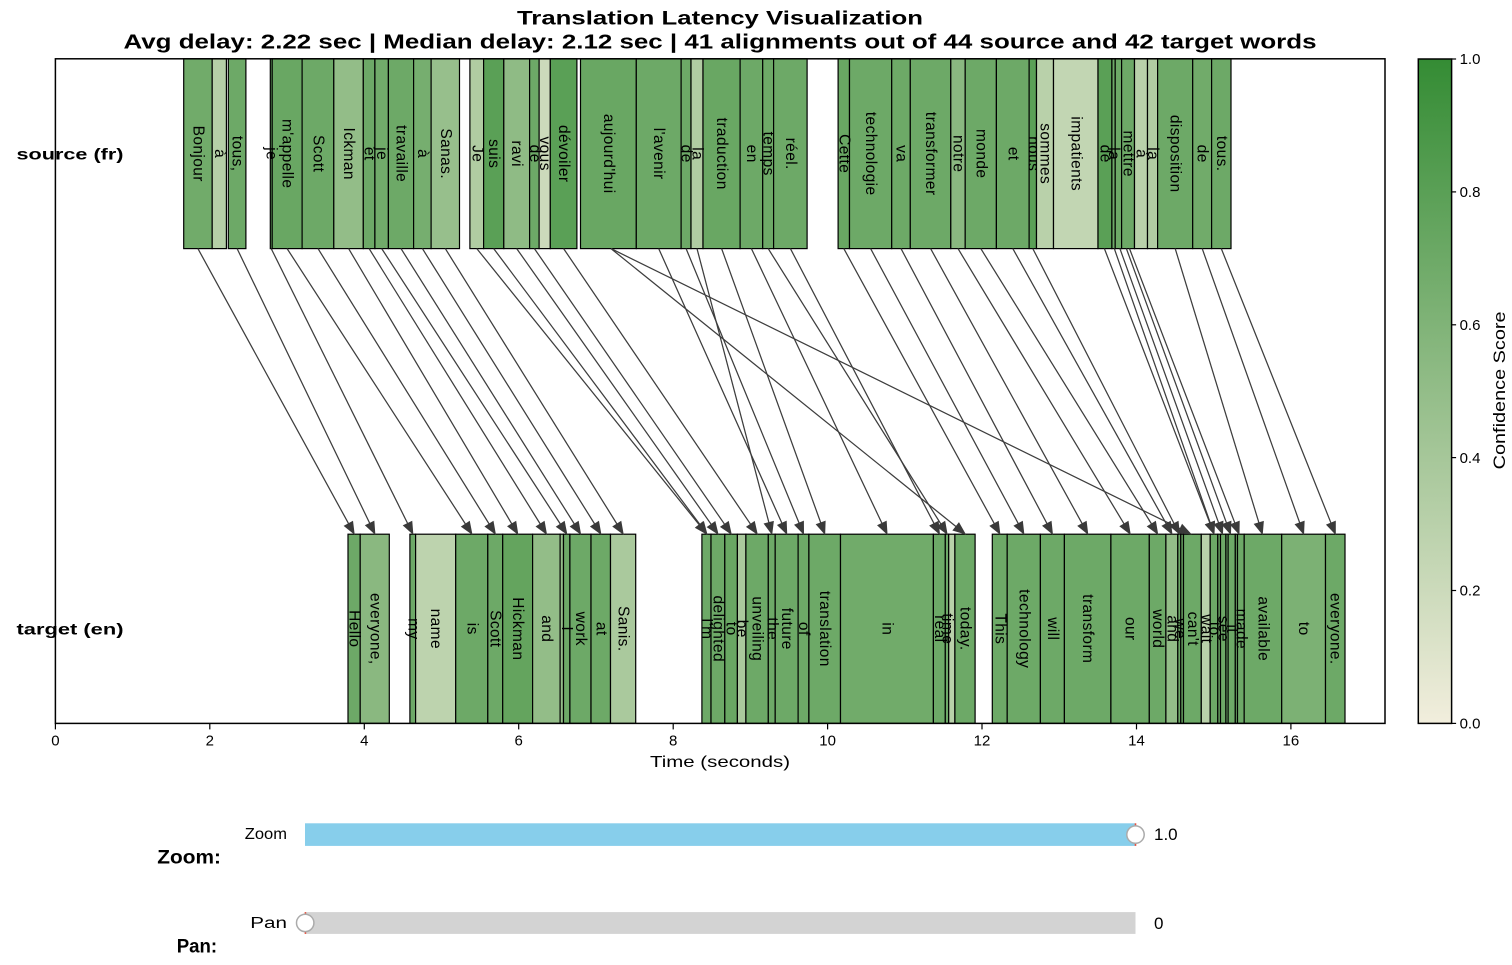 Image resolution: width=1512 pixels, height=965 pixels. I want to click on svg-text: future, so click(786, 629).